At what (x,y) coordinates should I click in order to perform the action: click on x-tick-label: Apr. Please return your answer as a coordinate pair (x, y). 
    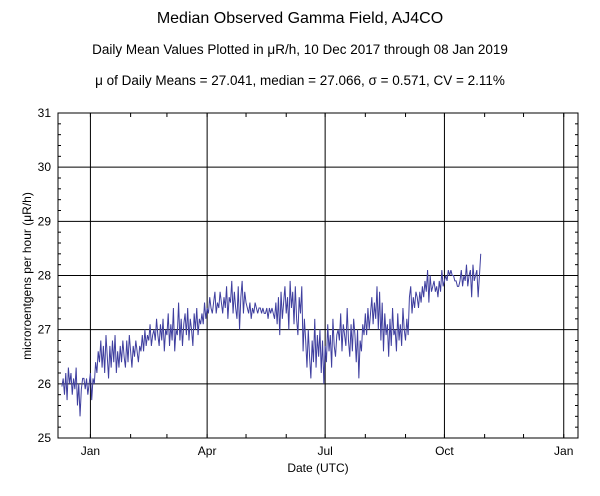
    Looking at the image, I should click on (207, 451).